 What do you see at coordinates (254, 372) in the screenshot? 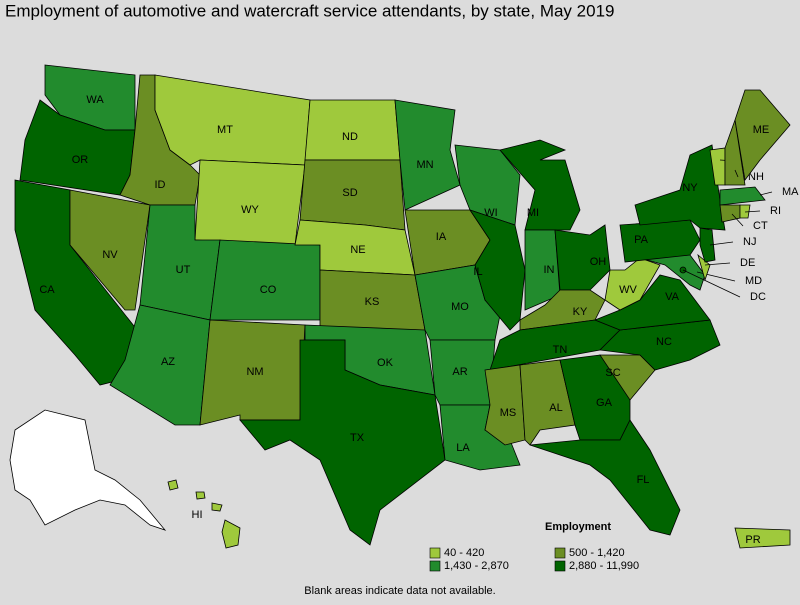
I see `state-label: NM` at bounding box center [254, 372].